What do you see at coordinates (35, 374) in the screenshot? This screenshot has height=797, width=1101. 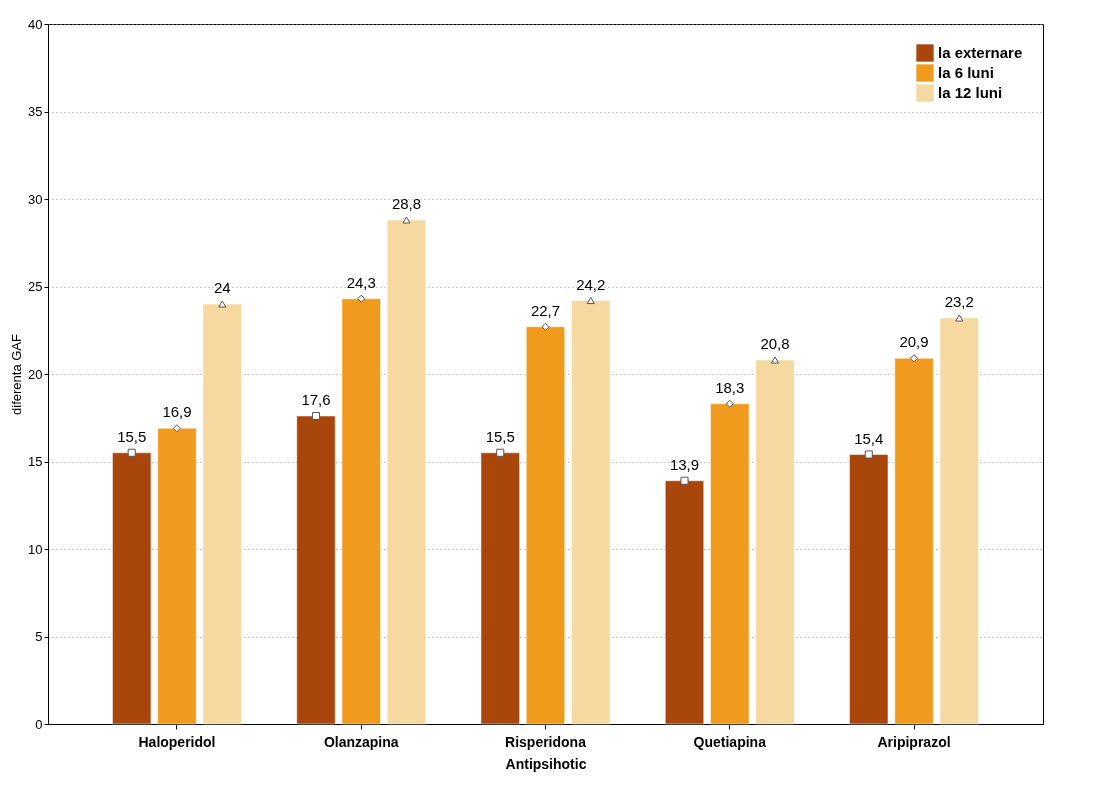 I see `y-tick-label: 20` at bounding box center [35, 374].